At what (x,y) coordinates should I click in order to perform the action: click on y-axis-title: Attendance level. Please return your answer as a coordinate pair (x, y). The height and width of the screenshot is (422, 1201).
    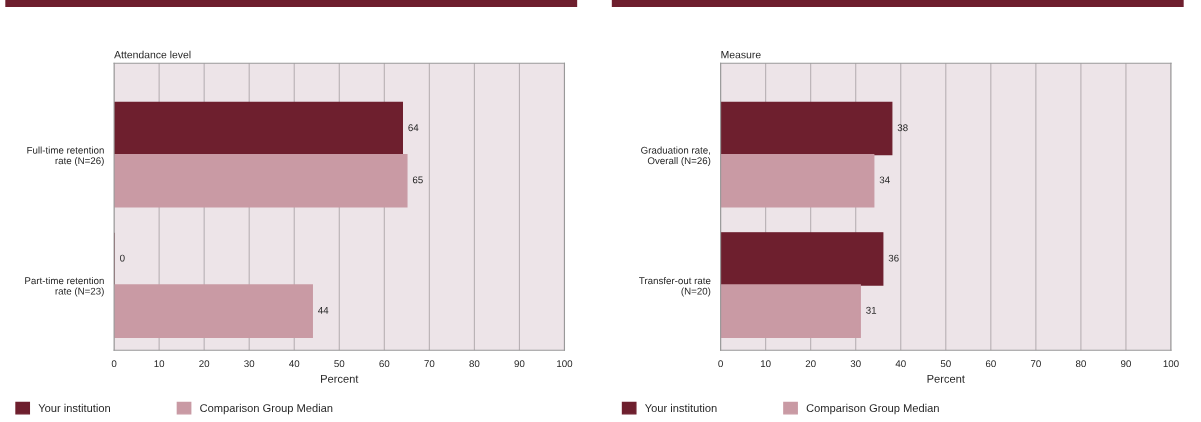
    Looking at the image, I should click on (152, 54).